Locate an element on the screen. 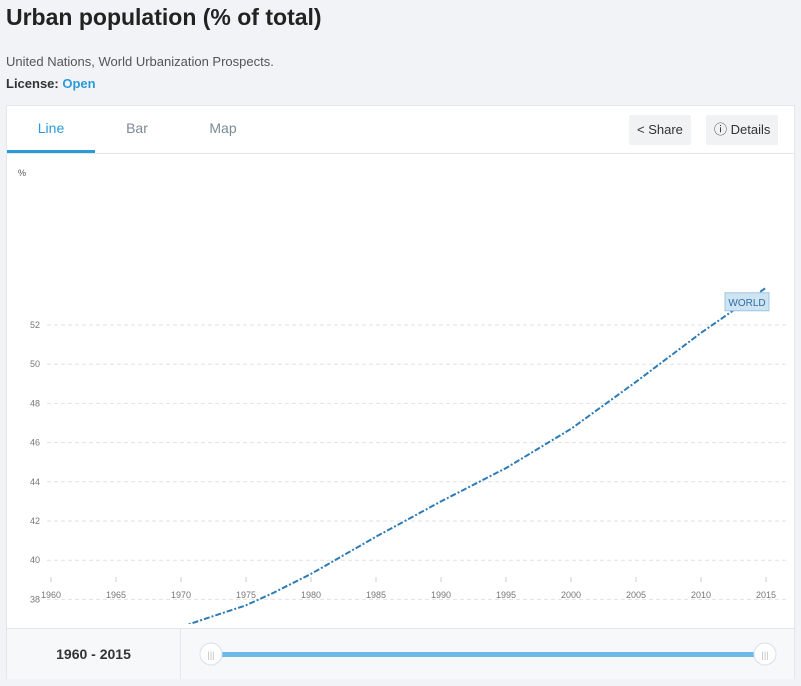 This screenshot has height=686, width=801. x-tick-label: 1965 is located at coordinates (116, 595).